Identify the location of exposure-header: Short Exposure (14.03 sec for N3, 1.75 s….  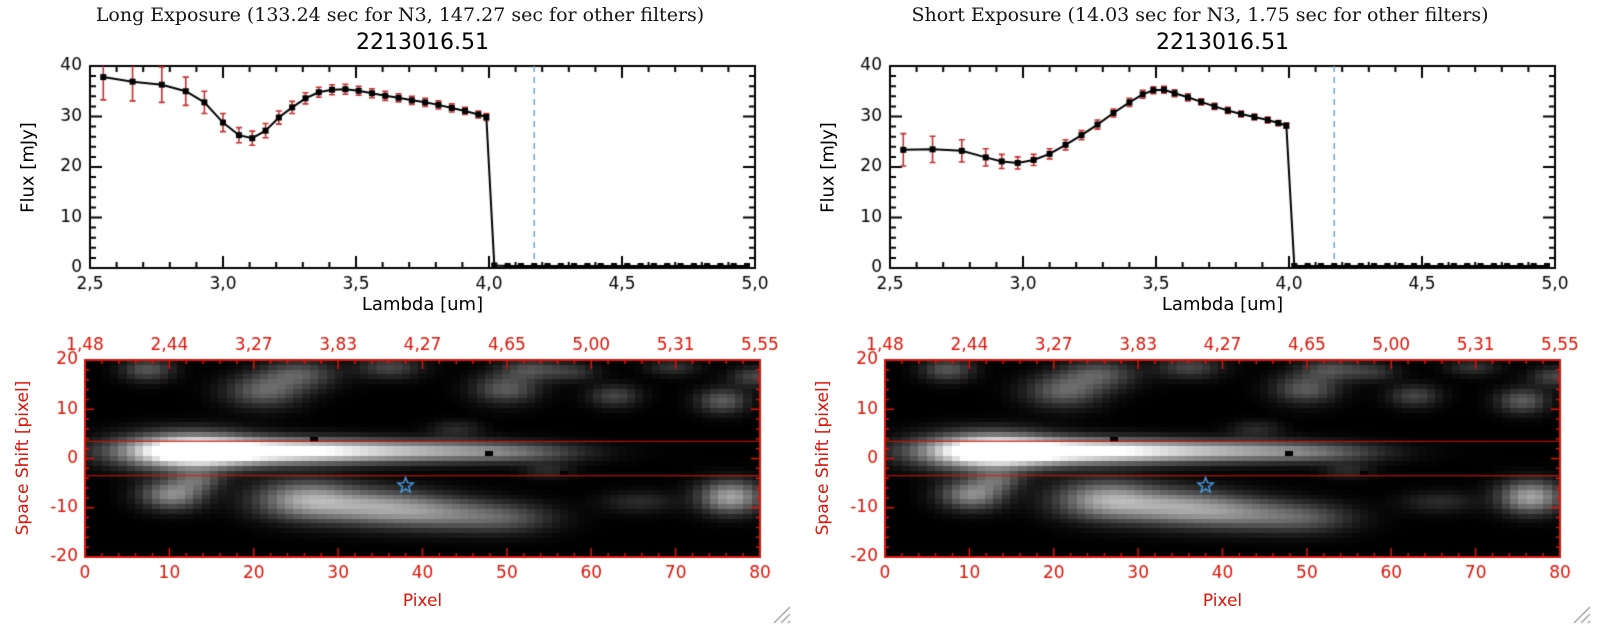
(1200, 15).